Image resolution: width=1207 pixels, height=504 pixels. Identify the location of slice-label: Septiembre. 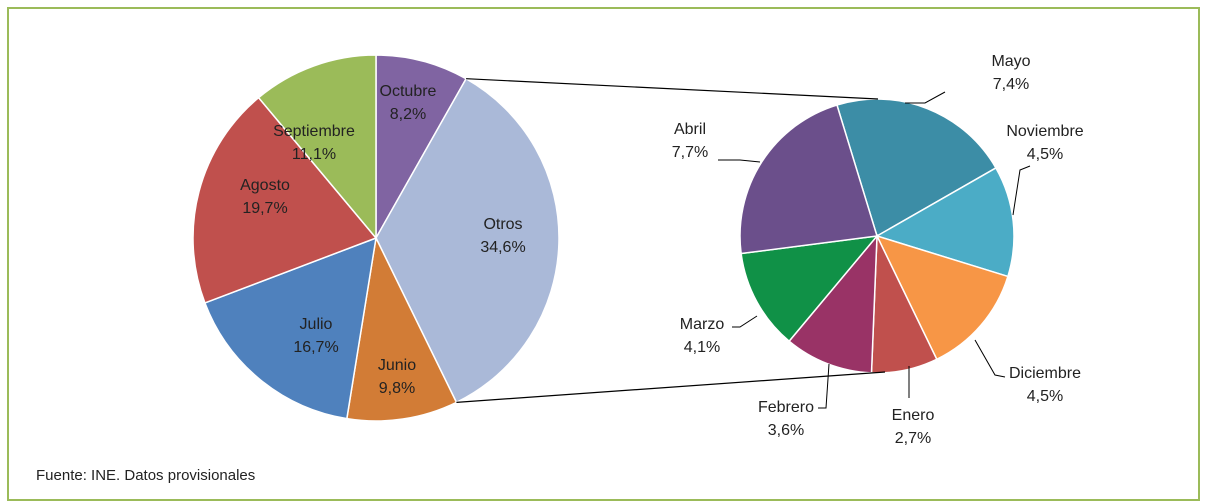
(314, 131).